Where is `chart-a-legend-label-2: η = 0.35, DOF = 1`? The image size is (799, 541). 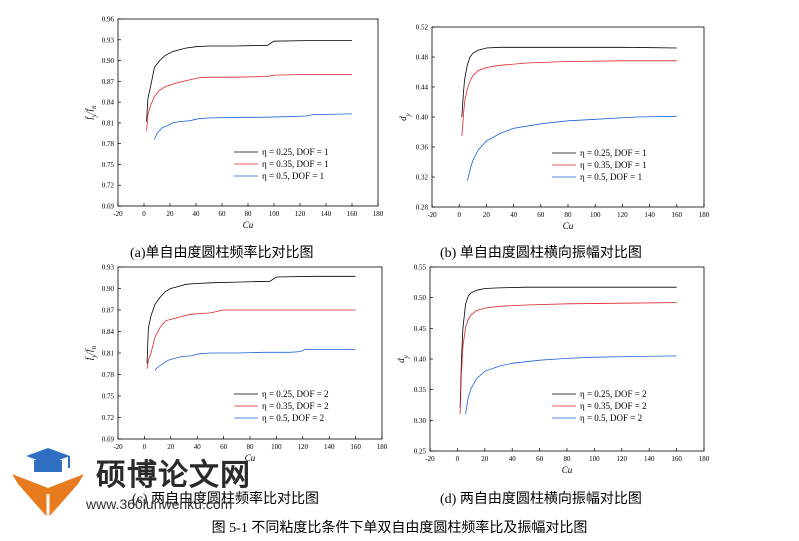 chart-a-legend-label-2: η = 0.35, DOF = 1 is located at coordinates (295, 164).